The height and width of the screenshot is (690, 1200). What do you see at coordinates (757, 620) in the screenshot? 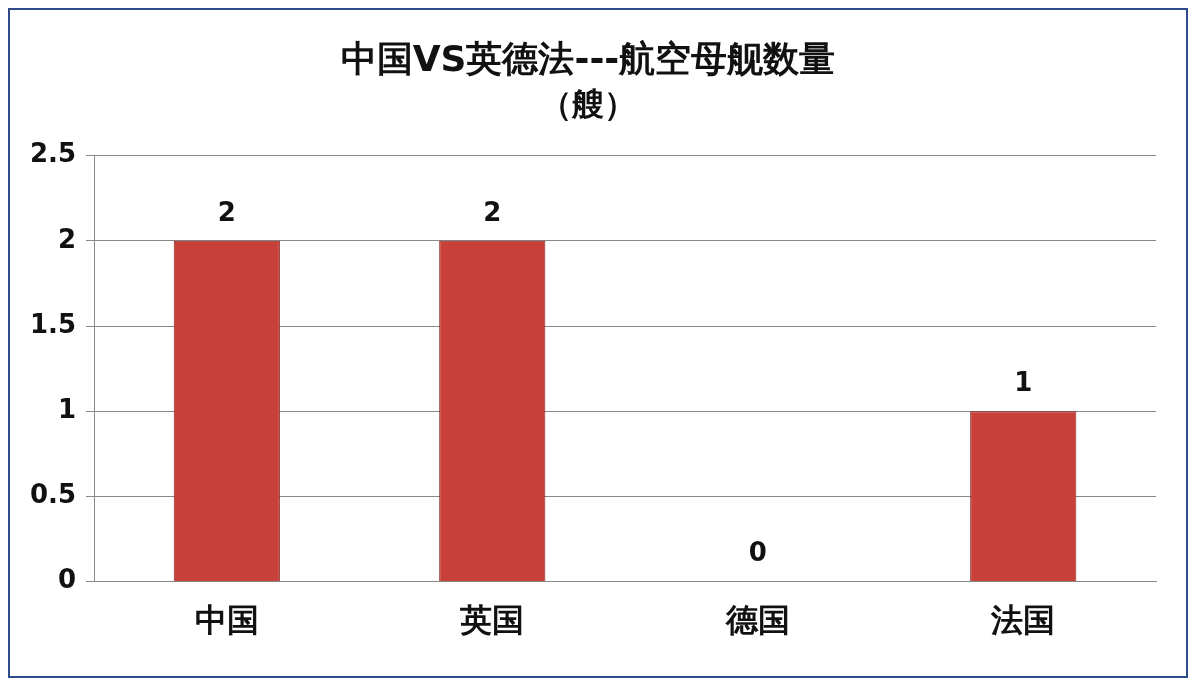
I see `x-tick-label: 德国` at bounding box center [757, 620].